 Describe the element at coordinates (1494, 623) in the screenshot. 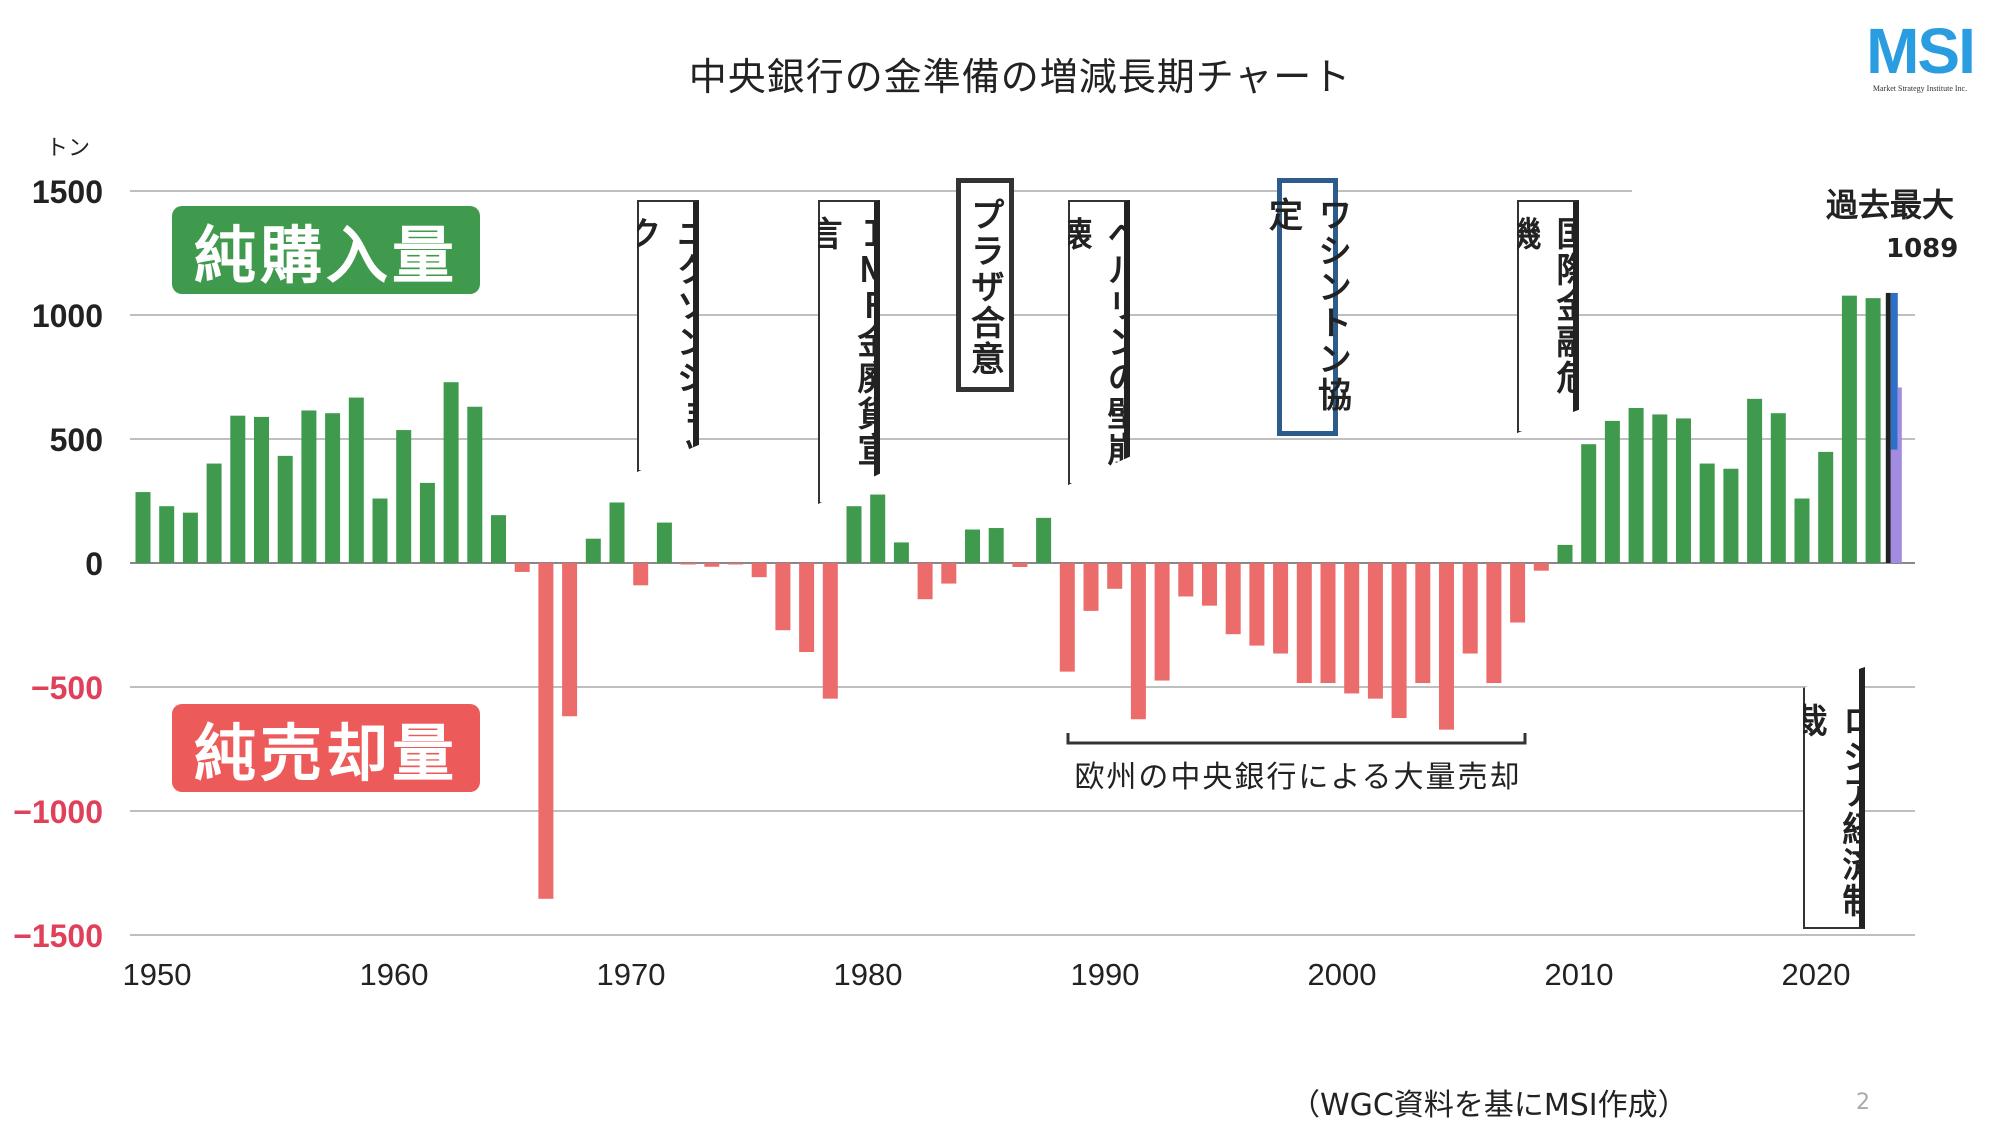

I see `bar-2007` at that location.